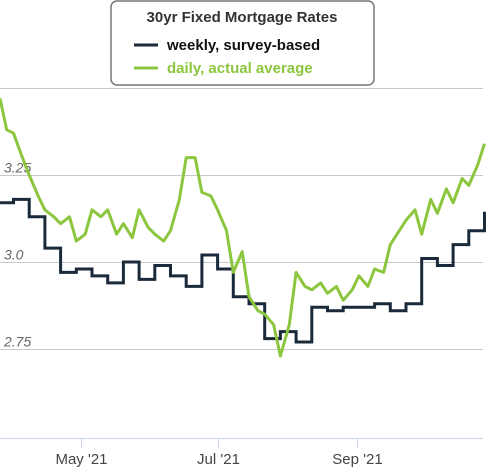 The width and height of the screenshot is (497, 470). What do you see at coordinates (81, 459) in the screenshot?
I see `x-tick-label: May '21` at bounding box center [81, 459].